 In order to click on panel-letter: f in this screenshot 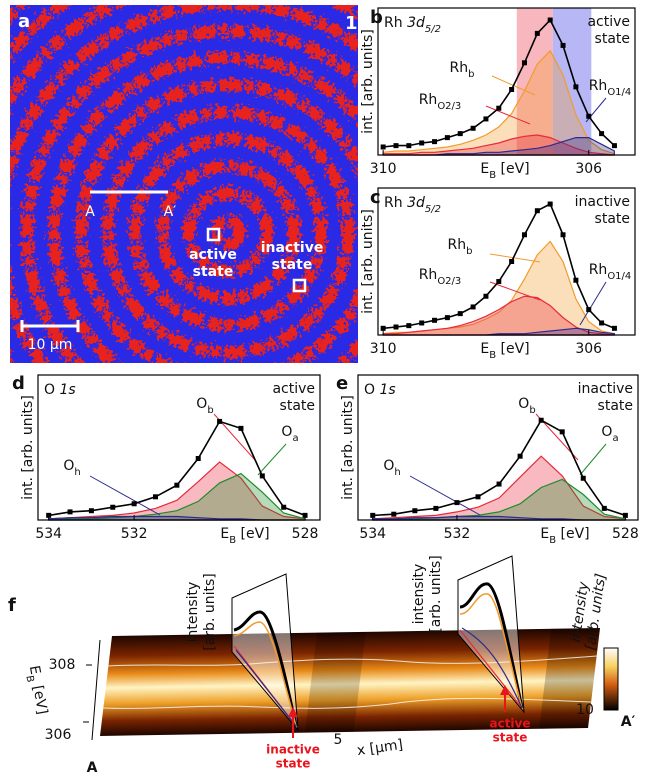, I will do `click(12, 605)`.